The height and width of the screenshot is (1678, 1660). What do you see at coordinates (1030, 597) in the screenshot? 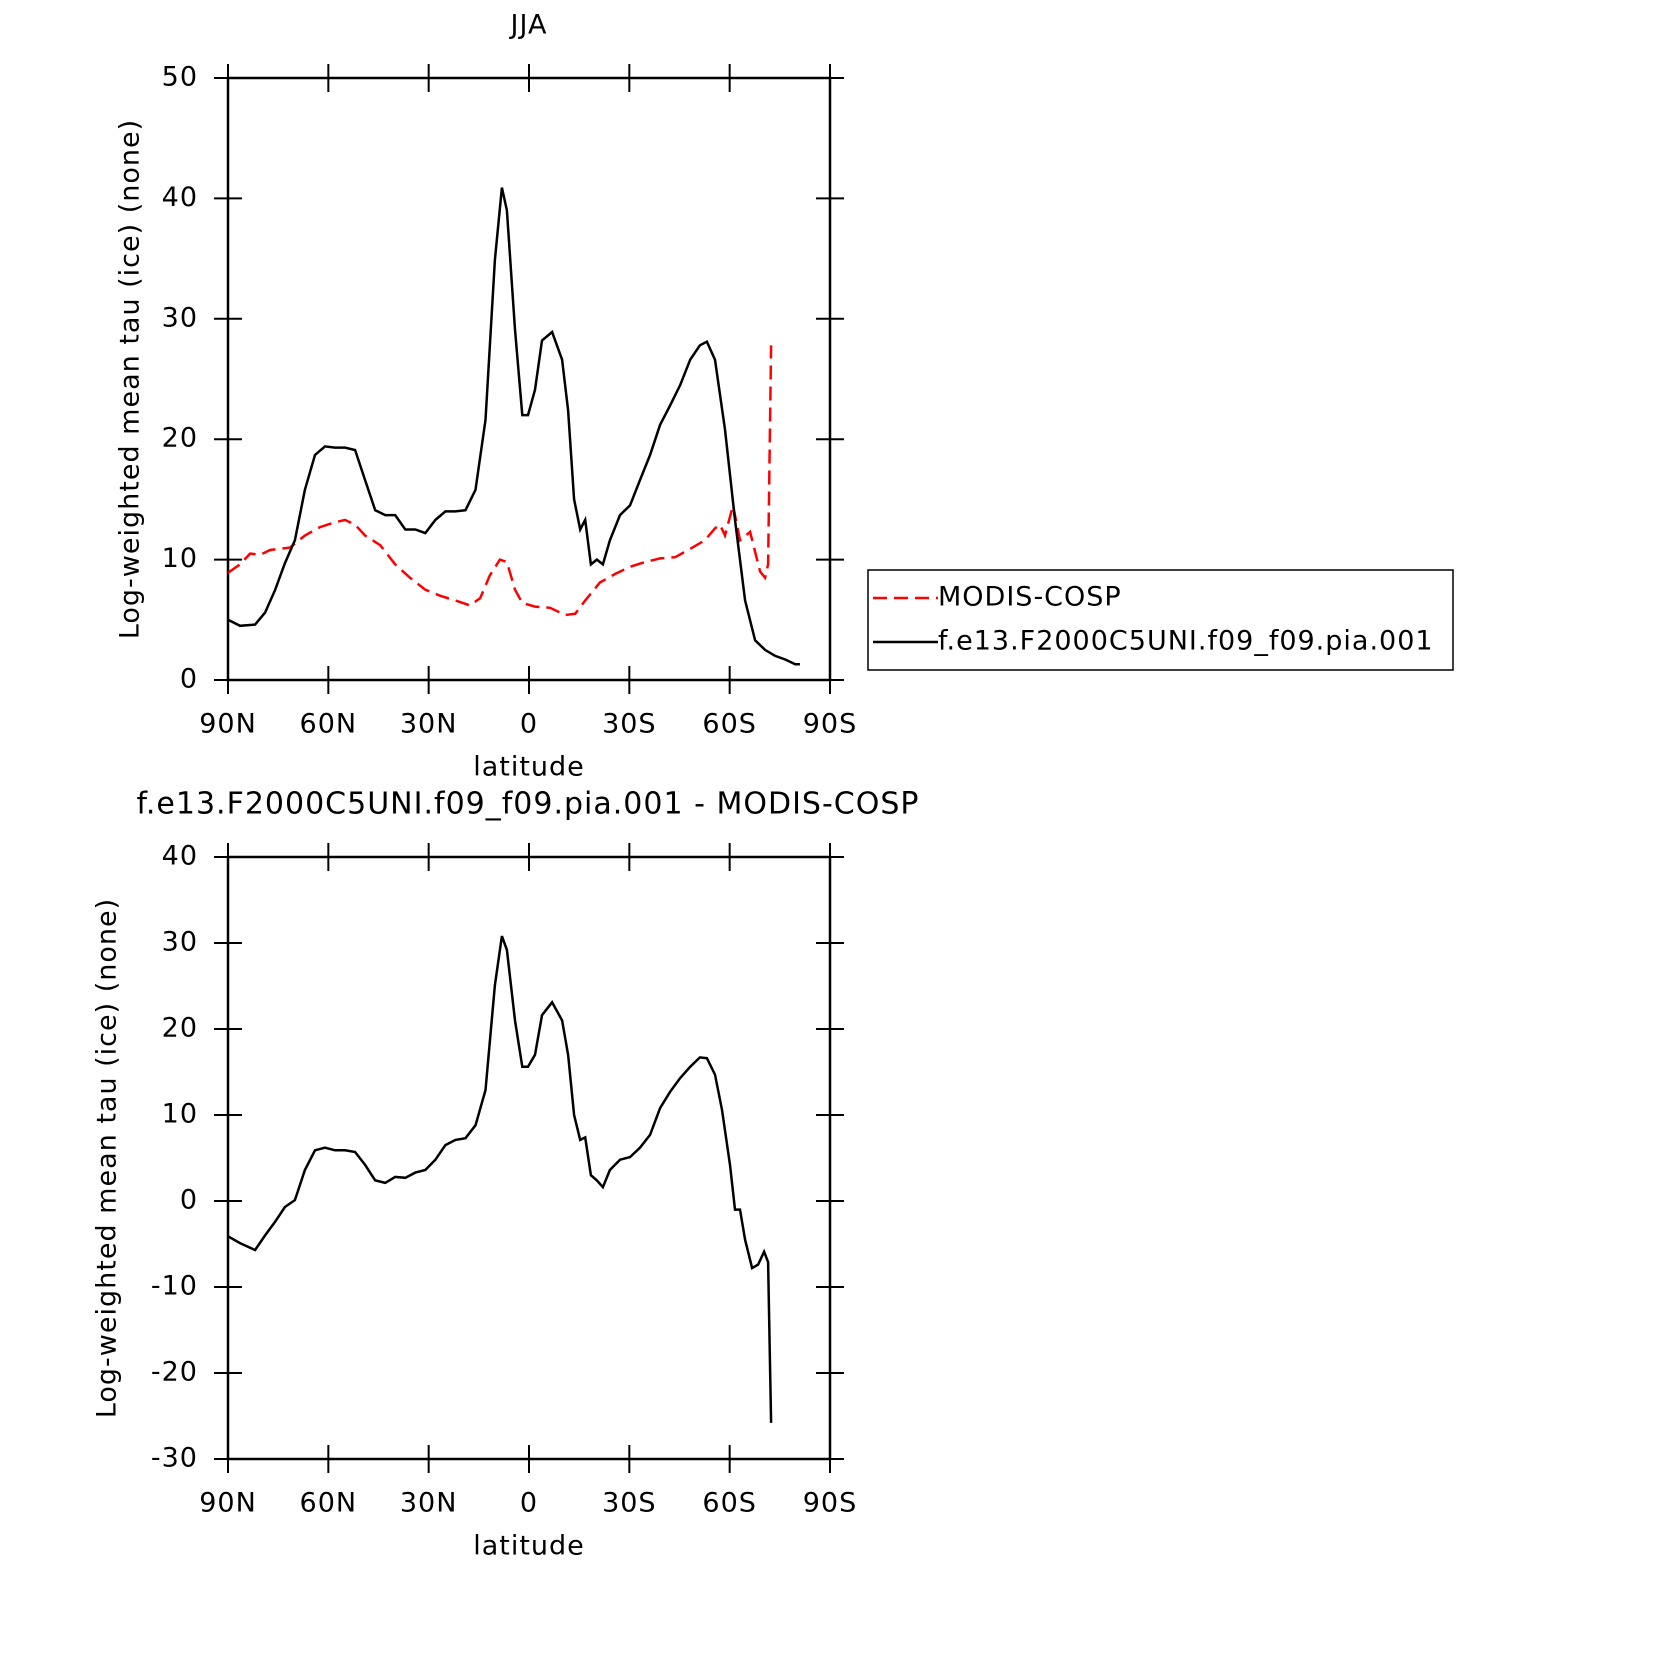
I see `legend-label: MODIS-COSP` at bounding box center [1030, 597].